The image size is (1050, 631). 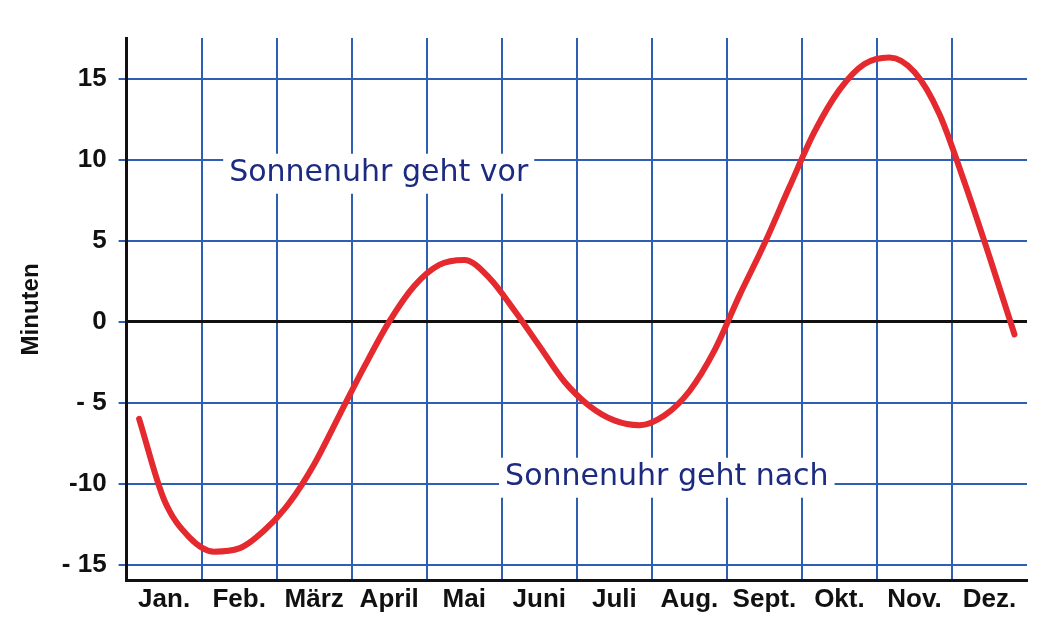 What do you see at coordinates (667, 475) in the screenshot?
I see `annotation: Sonnenuhr geht nach` at bounding box center [667, 475].